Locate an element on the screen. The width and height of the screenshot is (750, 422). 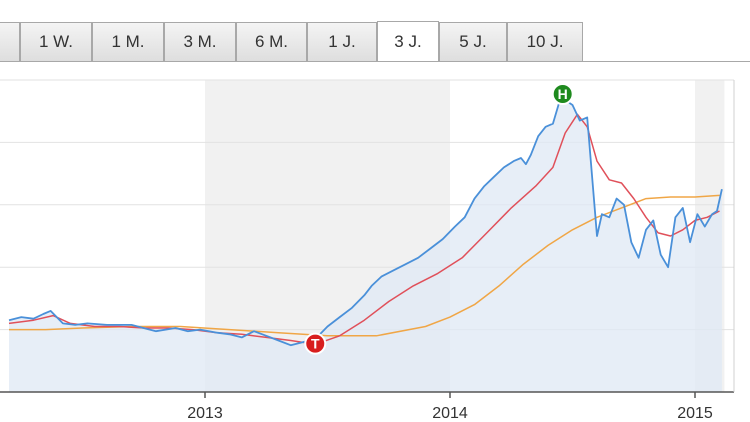
tab-10-years: 10 J. is located at coordinates (545, 41).